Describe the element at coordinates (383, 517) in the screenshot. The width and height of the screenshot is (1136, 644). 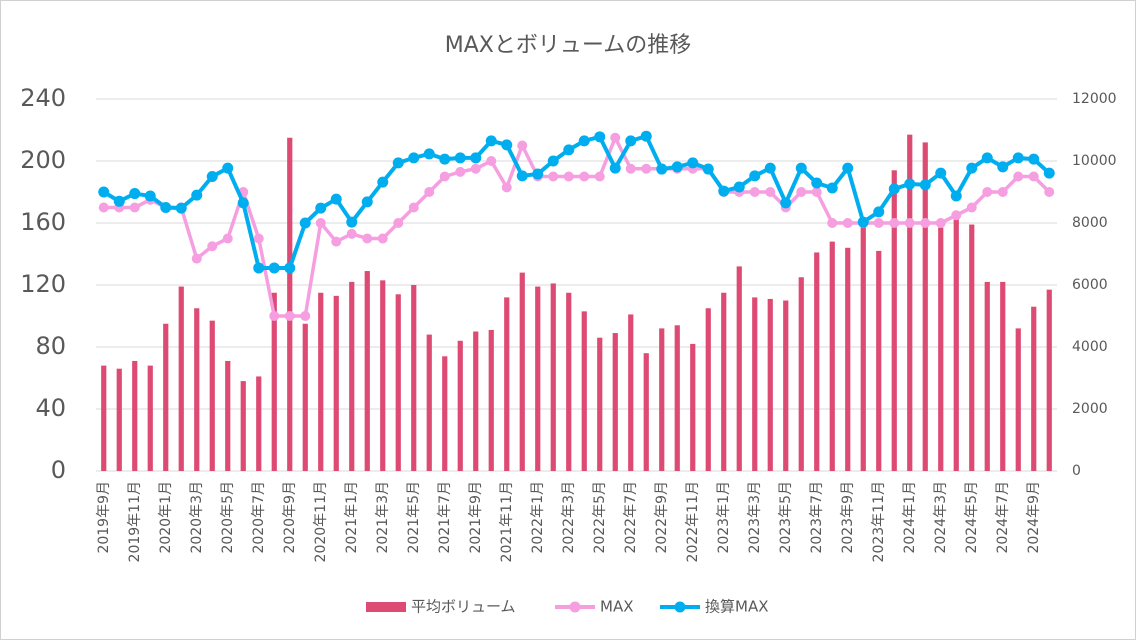
I see `x-tick-label: 2021年3月` at that location.